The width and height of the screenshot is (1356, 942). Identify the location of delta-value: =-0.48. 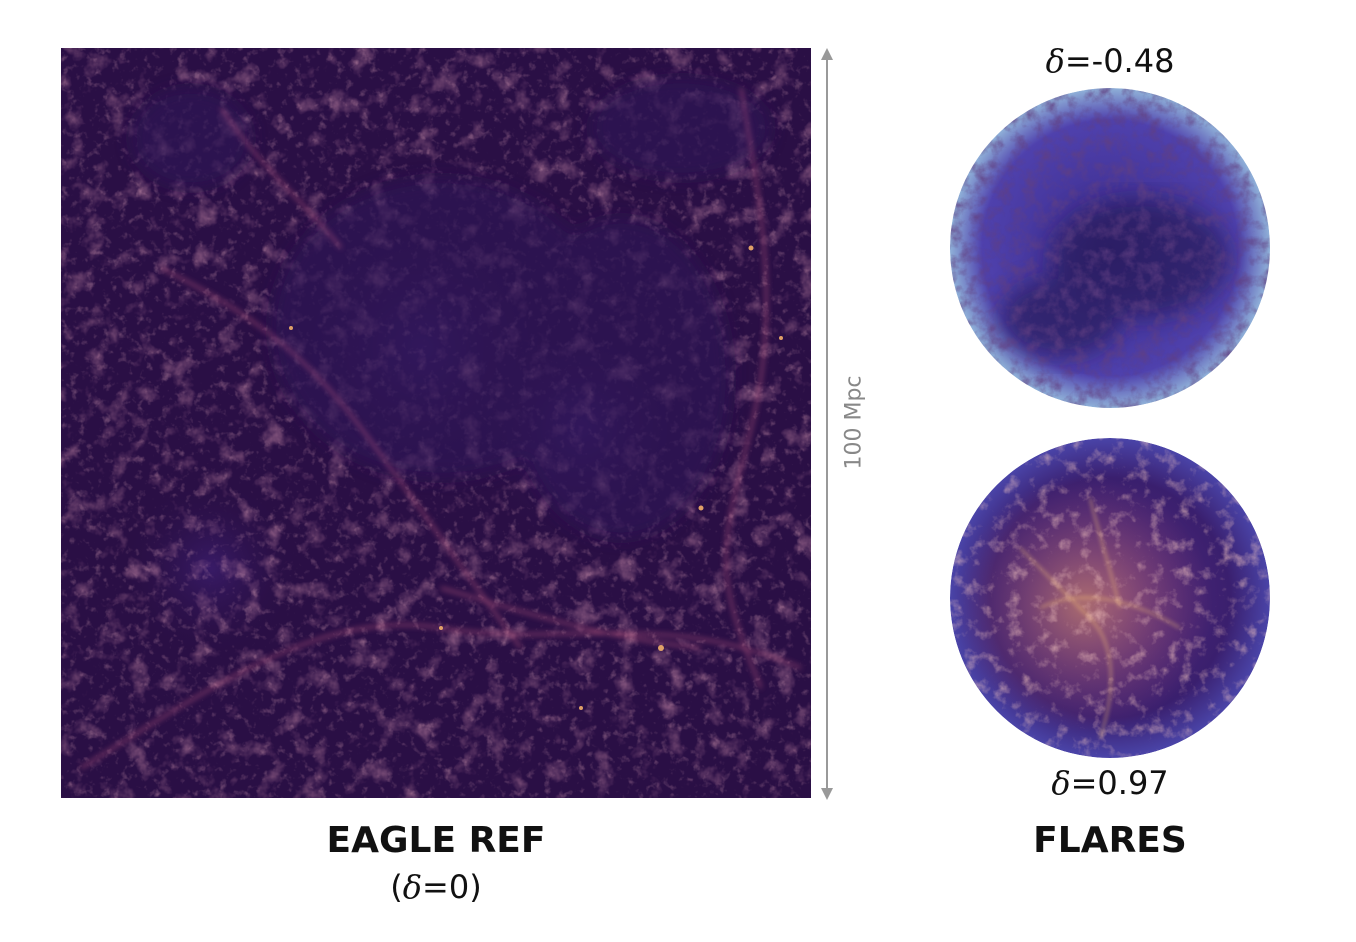
(1119, 61).